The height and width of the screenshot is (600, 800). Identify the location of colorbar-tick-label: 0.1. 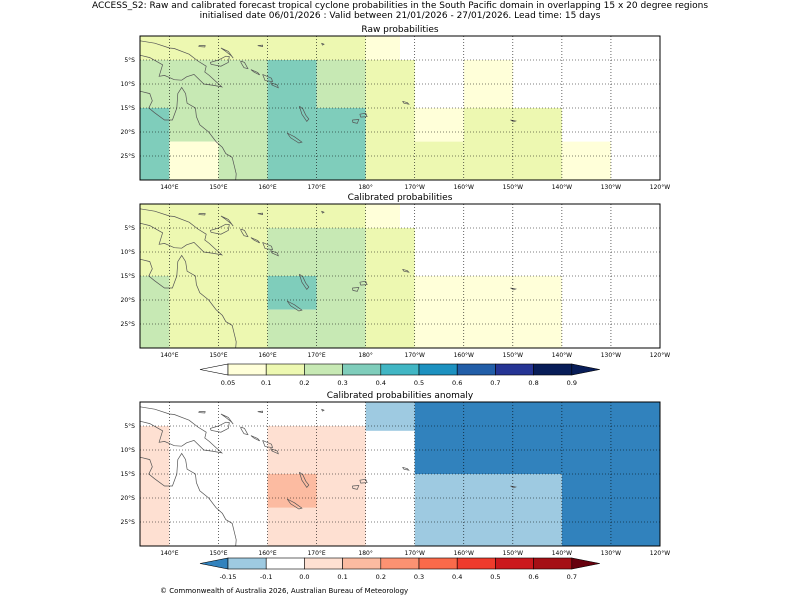
(266, 383).